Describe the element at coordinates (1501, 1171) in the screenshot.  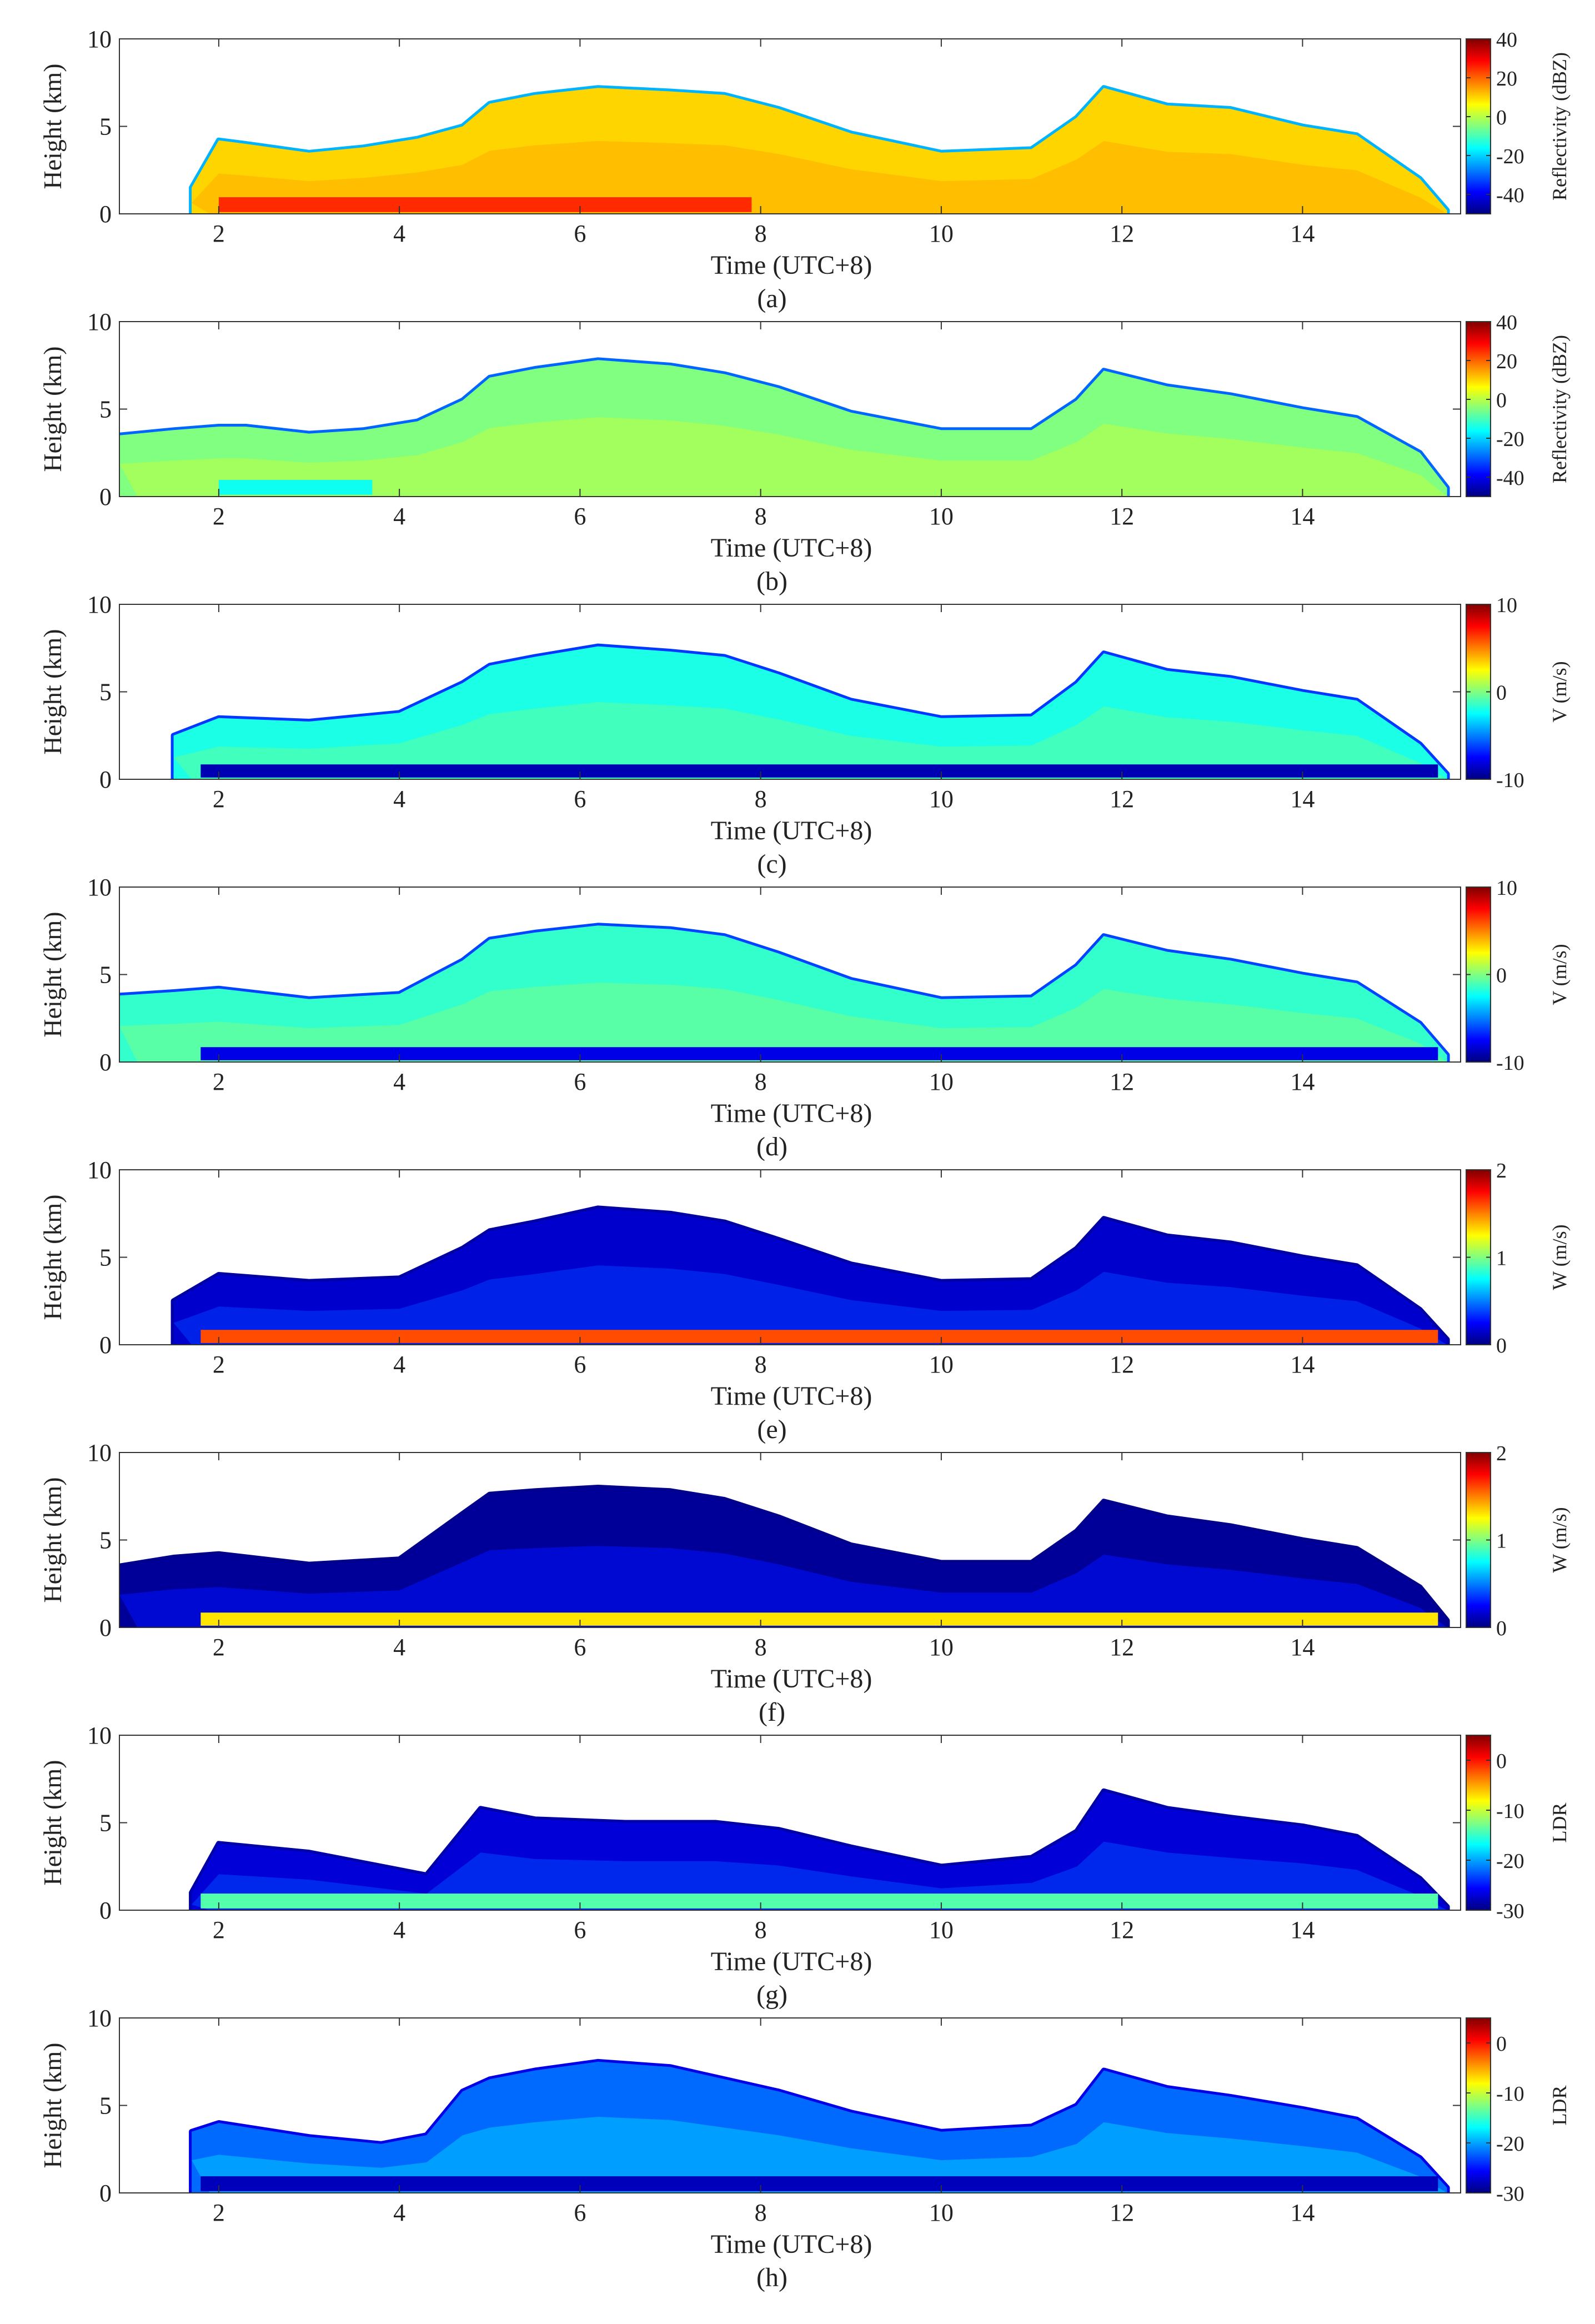
I see `colorbar-tick-label: 2` at that location.